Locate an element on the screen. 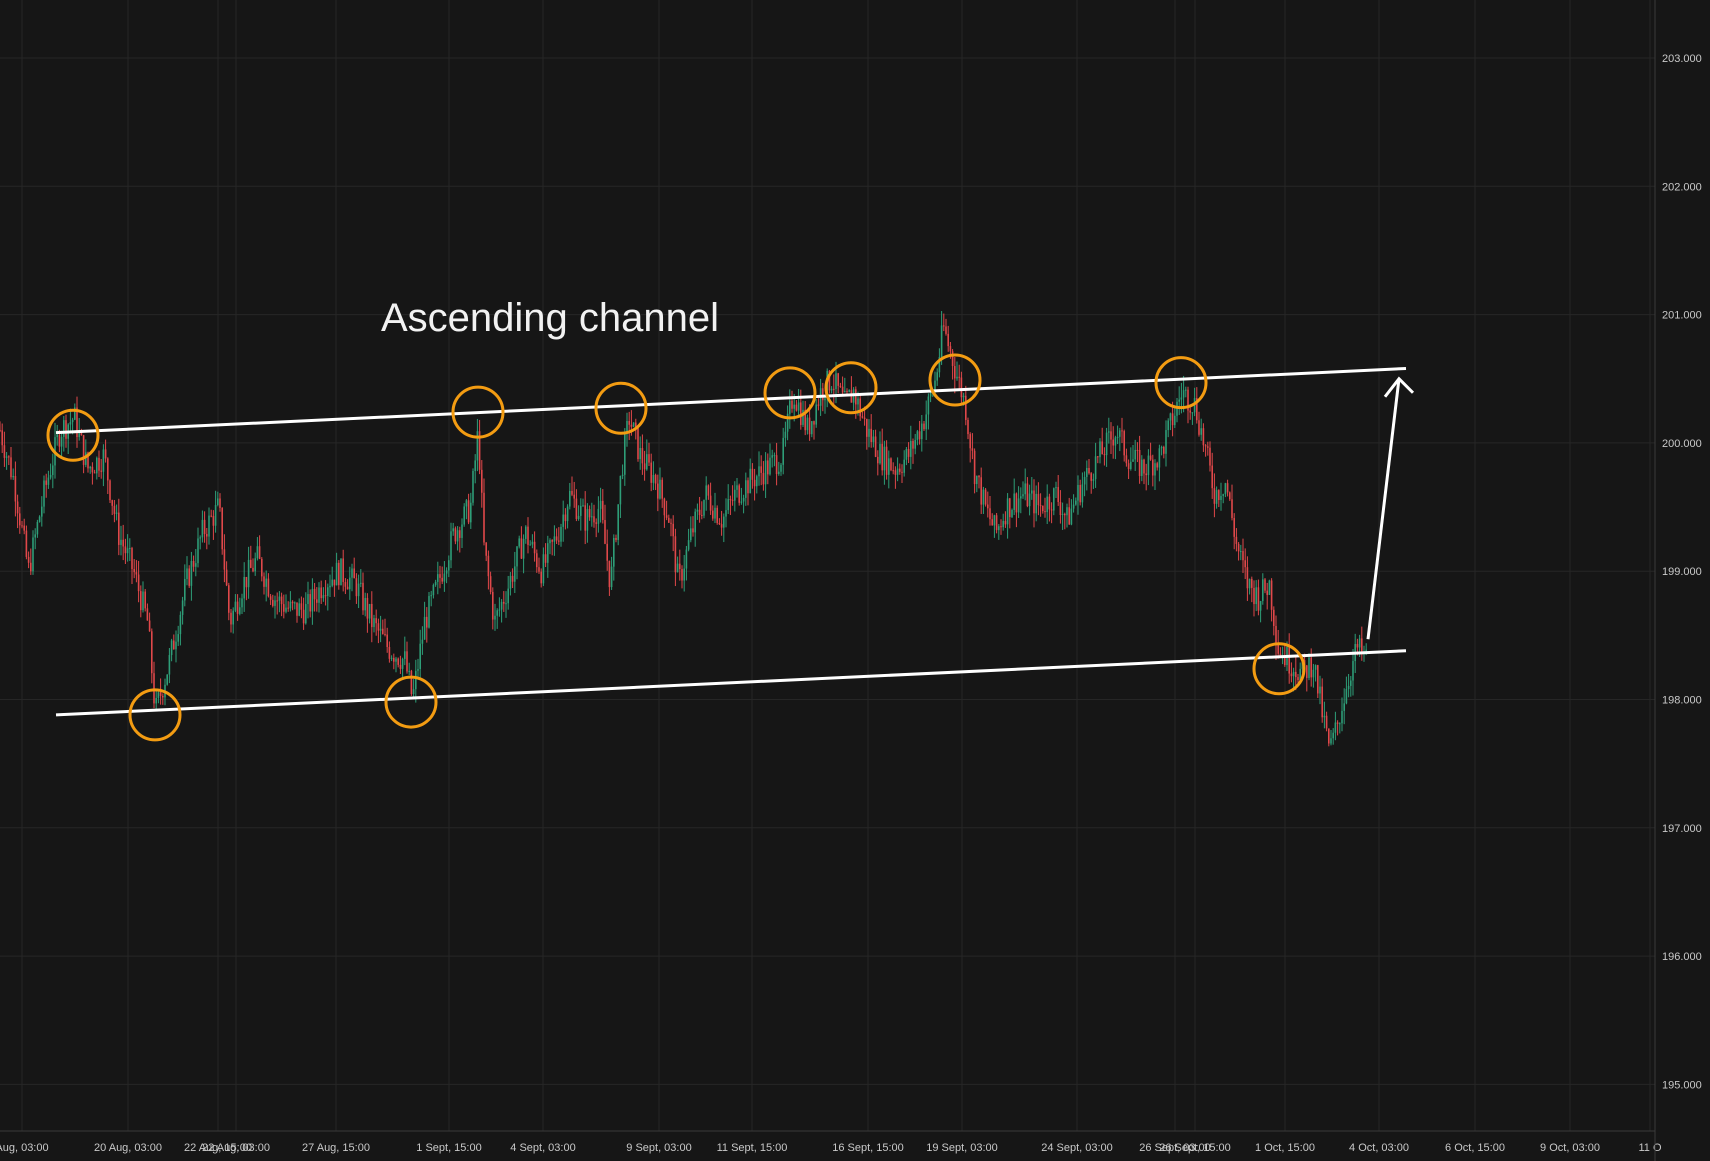  y-tick-label: 200.000 is located at coordinates (1682, 444).